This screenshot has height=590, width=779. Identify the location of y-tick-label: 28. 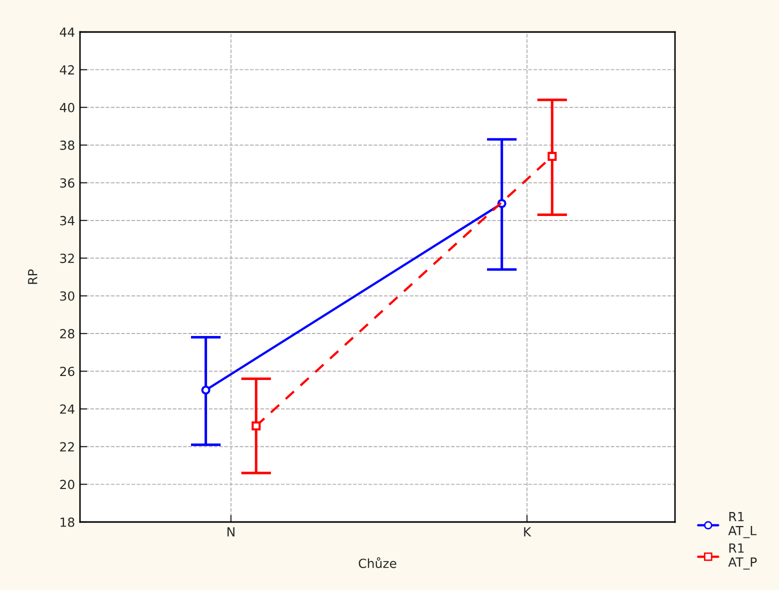
(67, 333).